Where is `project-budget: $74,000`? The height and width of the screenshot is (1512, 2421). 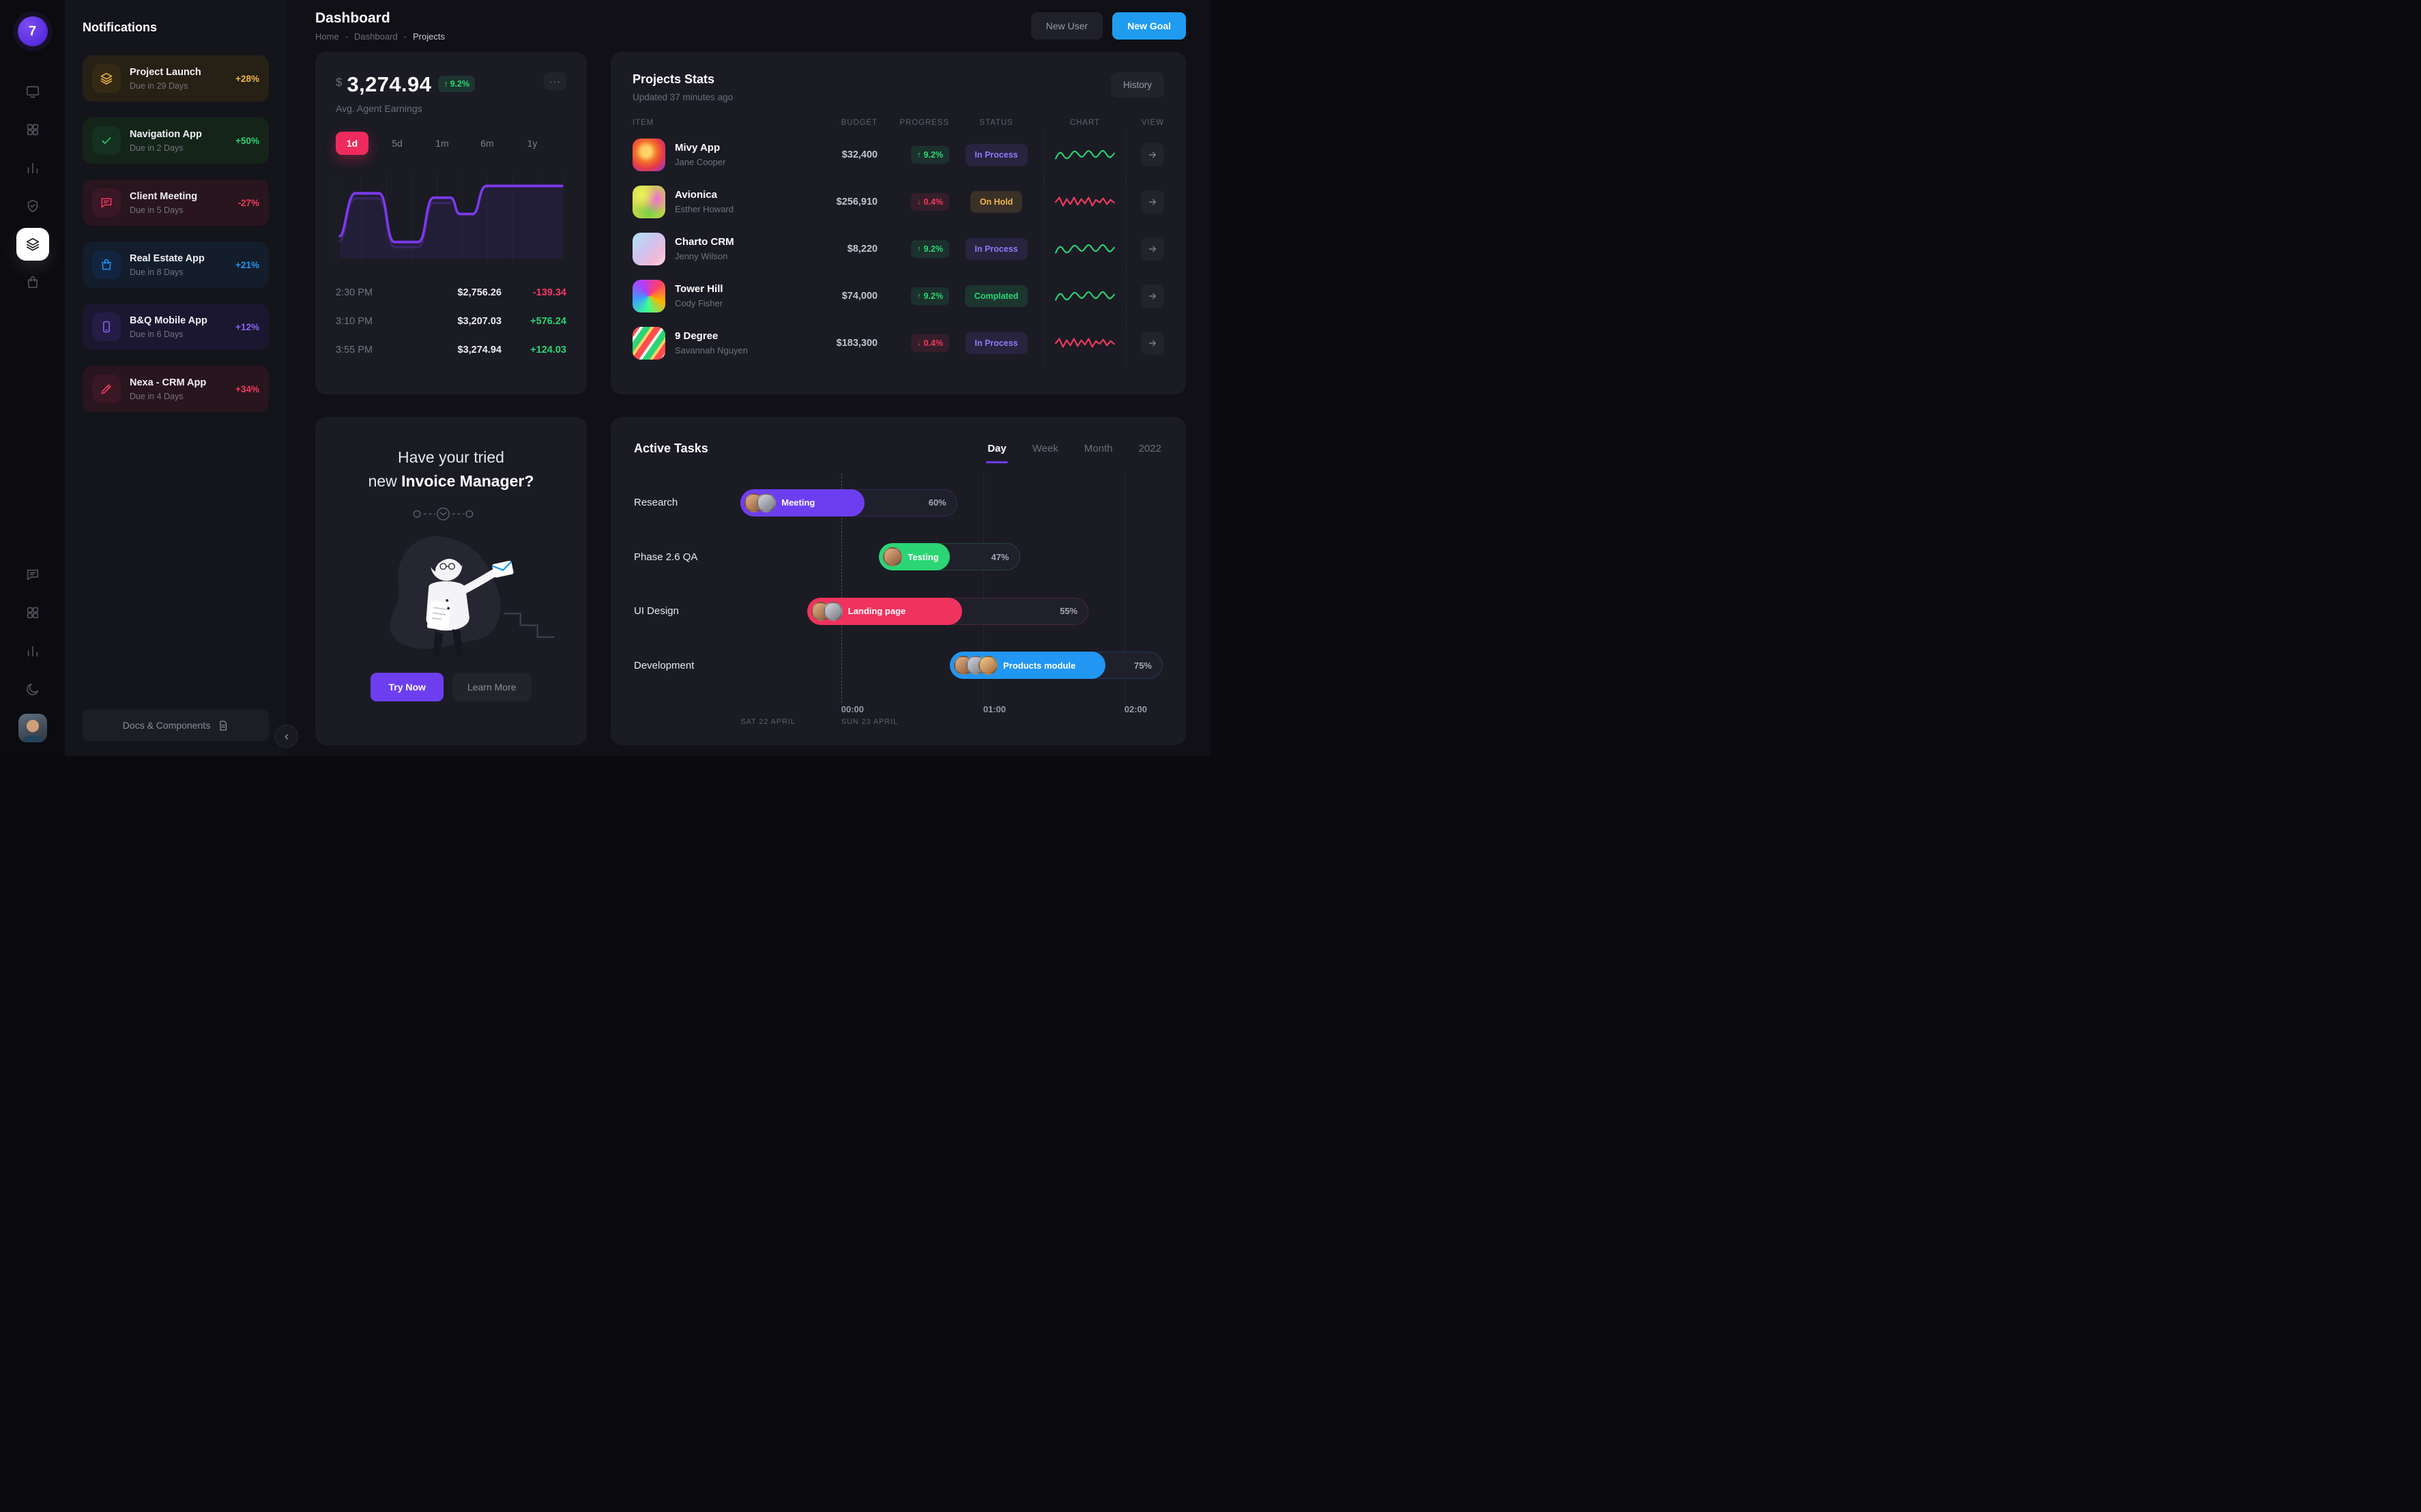
project-budget: $74,000 is located at coordinates (859, 296).